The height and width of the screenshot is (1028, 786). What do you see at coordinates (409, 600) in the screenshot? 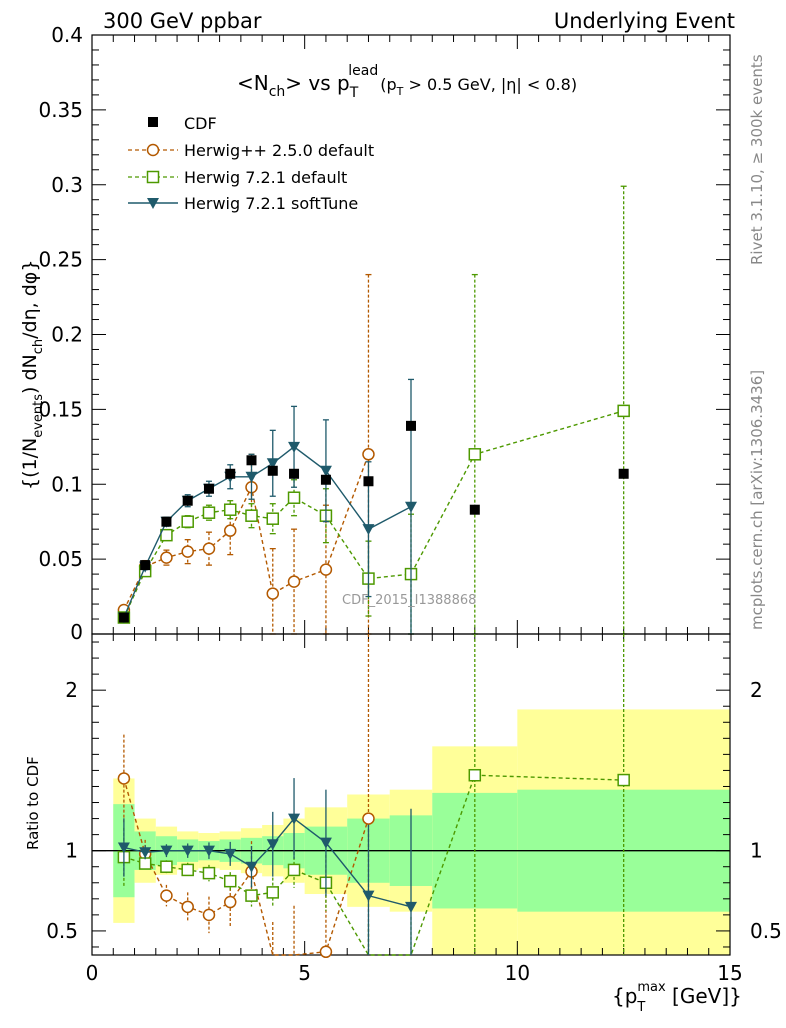
I see `analysis-watermark: CDF_2015_I1388868` at bounding box center [409, 600].